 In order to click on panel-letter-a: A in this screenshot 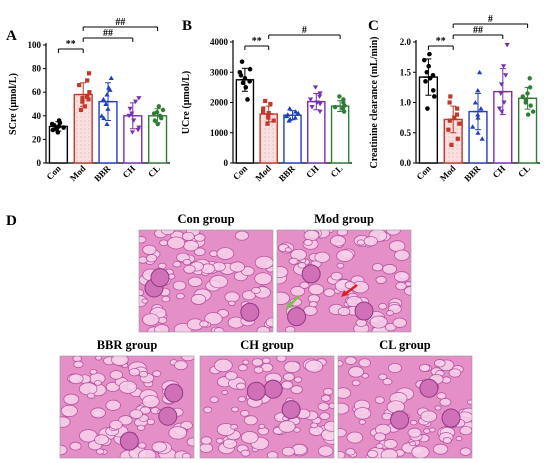, I will do `click(11, 36)`.